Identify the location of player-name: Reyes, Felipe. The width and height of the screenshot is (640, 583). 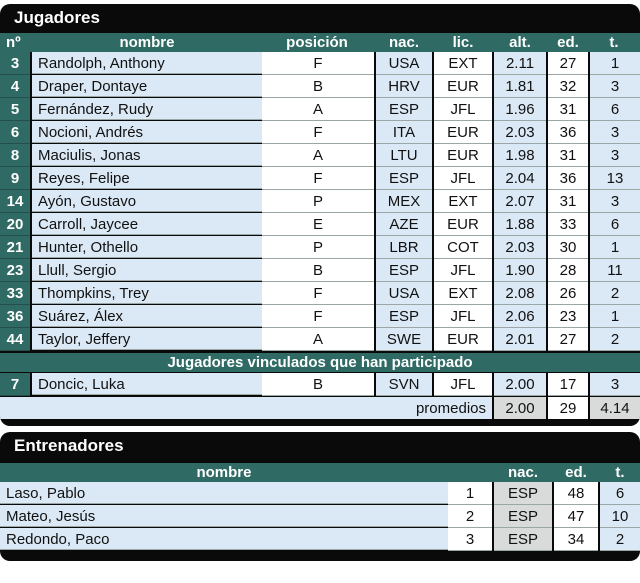
(147, 178).